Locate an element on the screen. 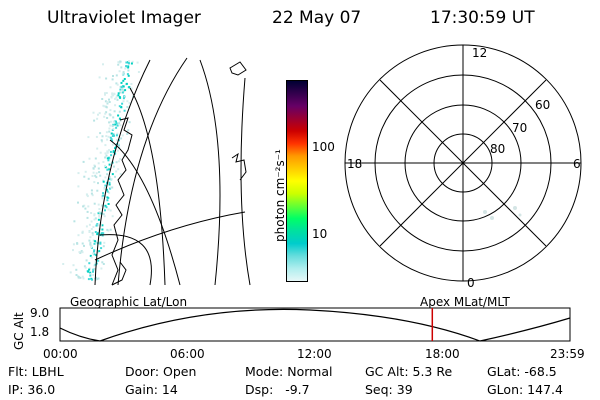 Image resolution: width=600 pixels, height=400 pixels. info-gc-alt: GC Alt: 5.3 Re is located at coordinates (409, 371).